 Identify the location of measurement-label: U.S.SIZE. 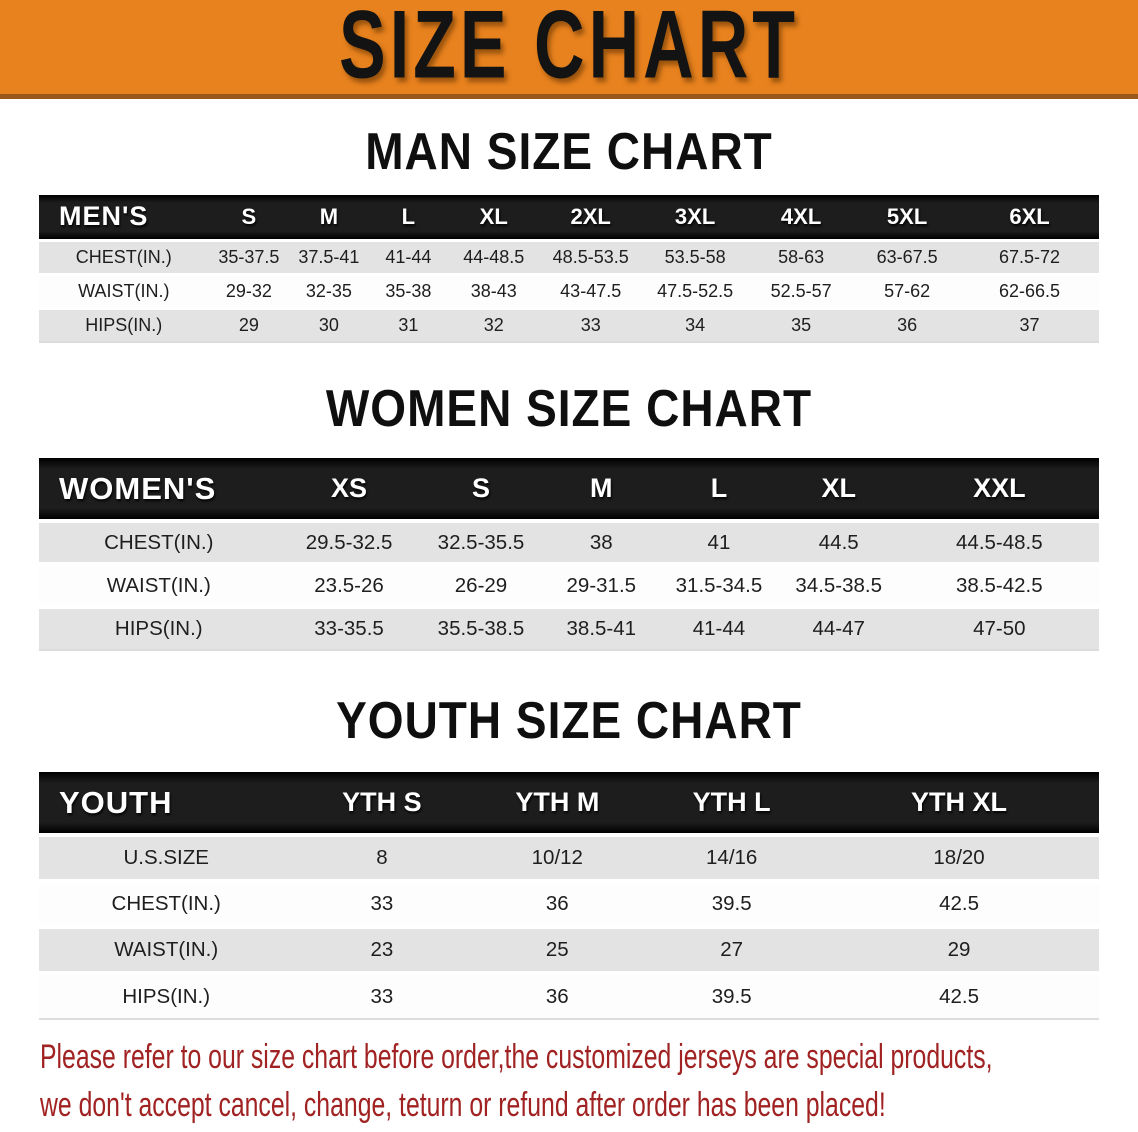
(166, 857).